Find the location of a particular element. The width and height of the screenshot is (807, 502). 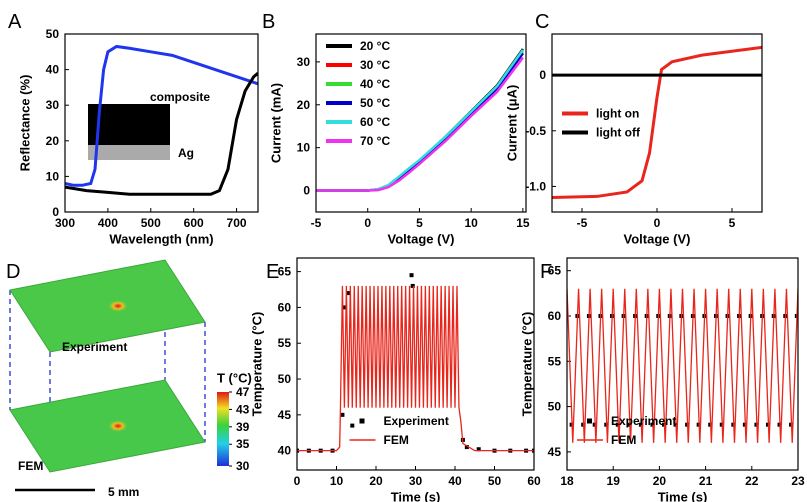

panel-label: D is located at coordinates (13, 272).